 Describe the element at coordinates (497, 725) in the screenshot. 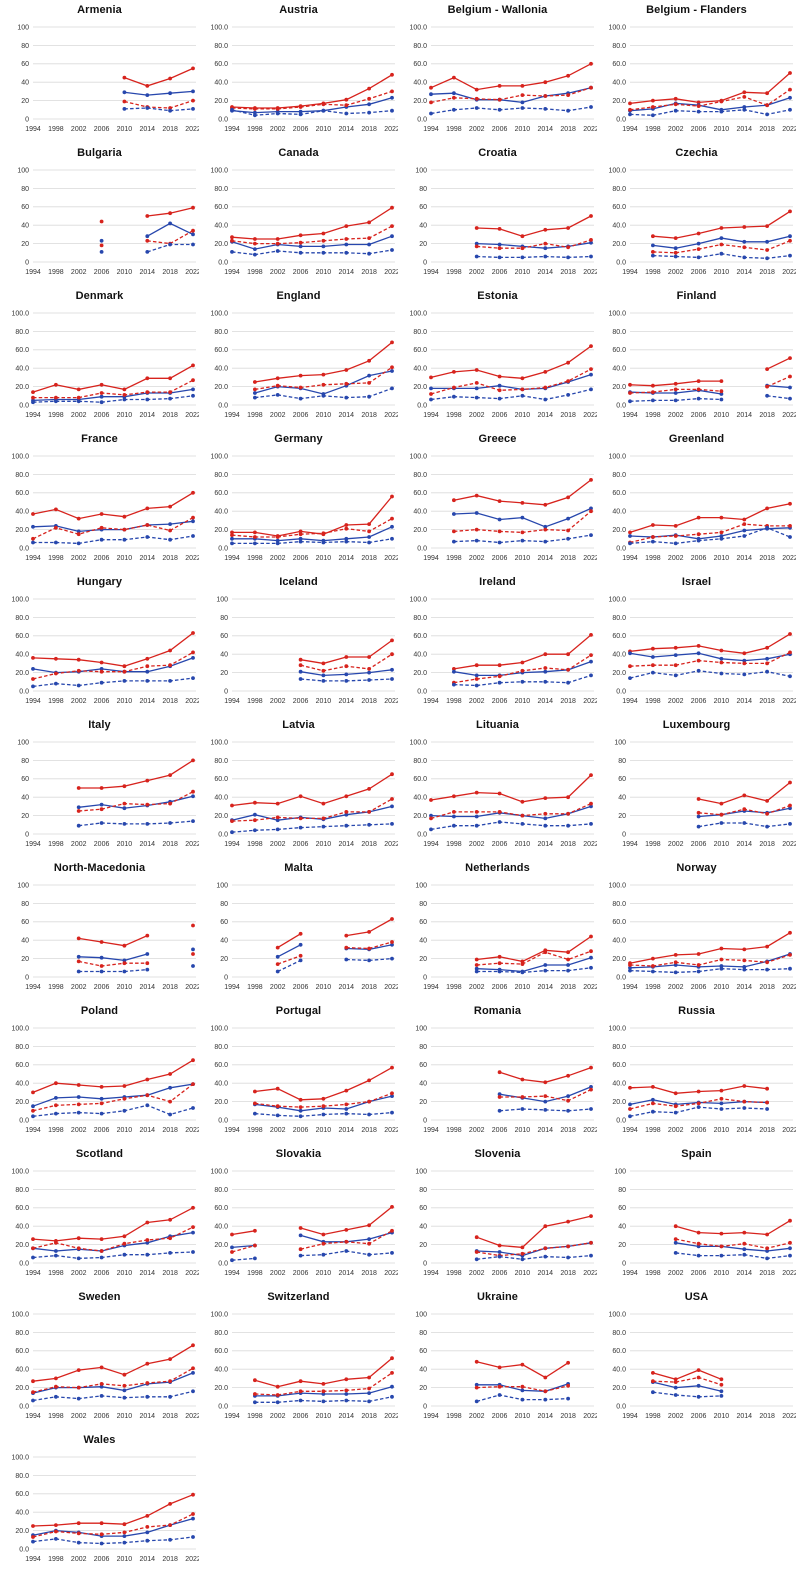

I see `chart-title: Lituania` at that location.